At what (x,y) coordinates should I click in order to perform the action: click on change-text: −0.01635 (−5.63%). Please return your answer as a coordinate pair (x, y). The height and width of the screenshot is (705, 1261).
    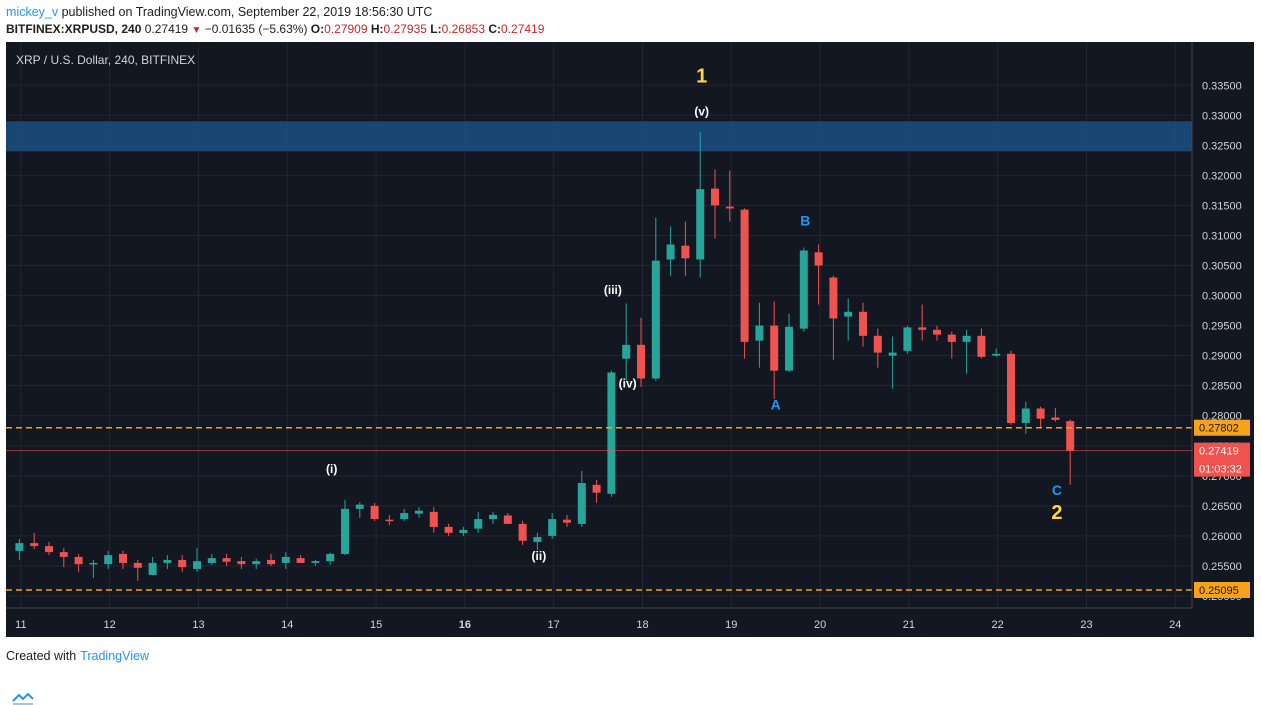
    Looking at the image, I should click on (256, 29).